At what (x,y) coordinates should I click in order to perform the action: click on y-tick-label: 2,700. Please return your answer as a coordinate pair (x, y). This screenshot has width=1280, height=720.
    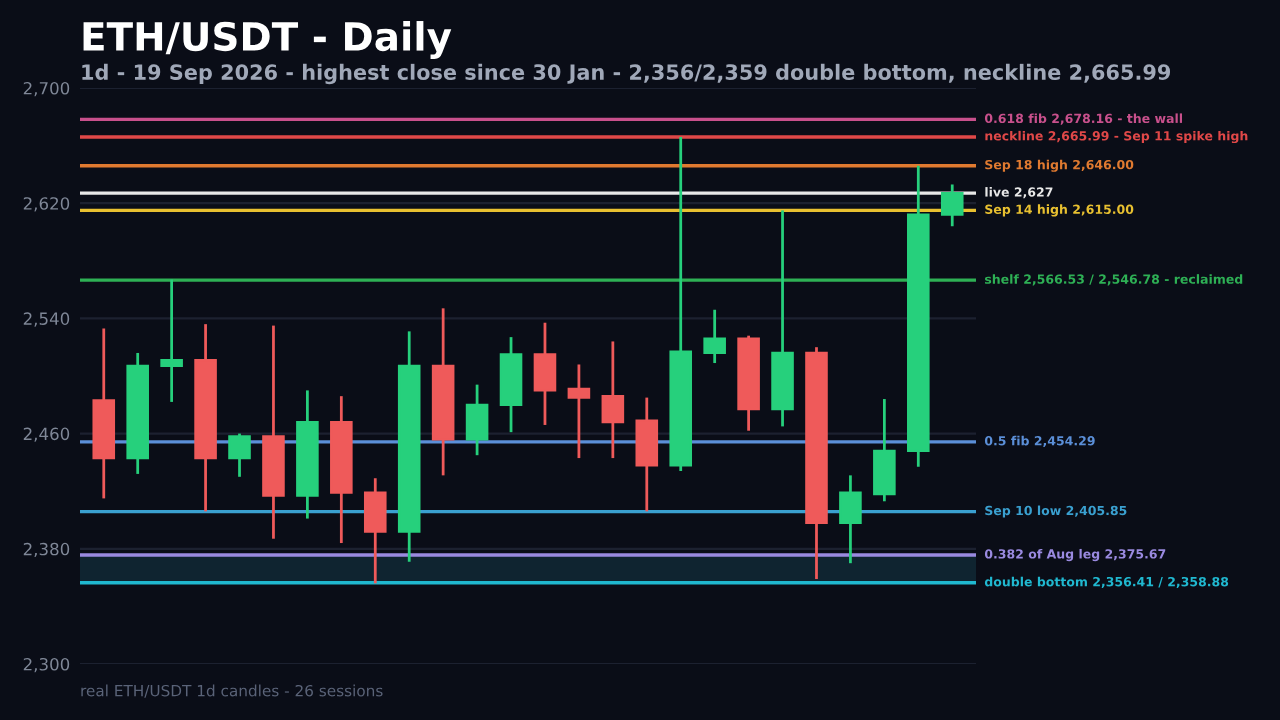
    Looking at the image, I should click on (46, 89).